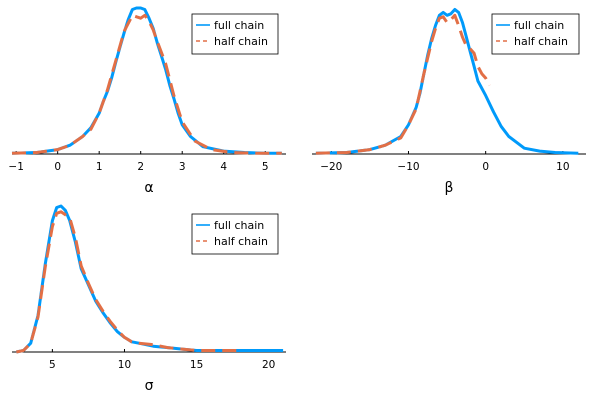 Image resolution: width=600 pixels, height=400 pixels. What do you see at coordinates (268, 365) in the screenshot?
I see `x-tick-label: 20` at bounding box center [268, 365].